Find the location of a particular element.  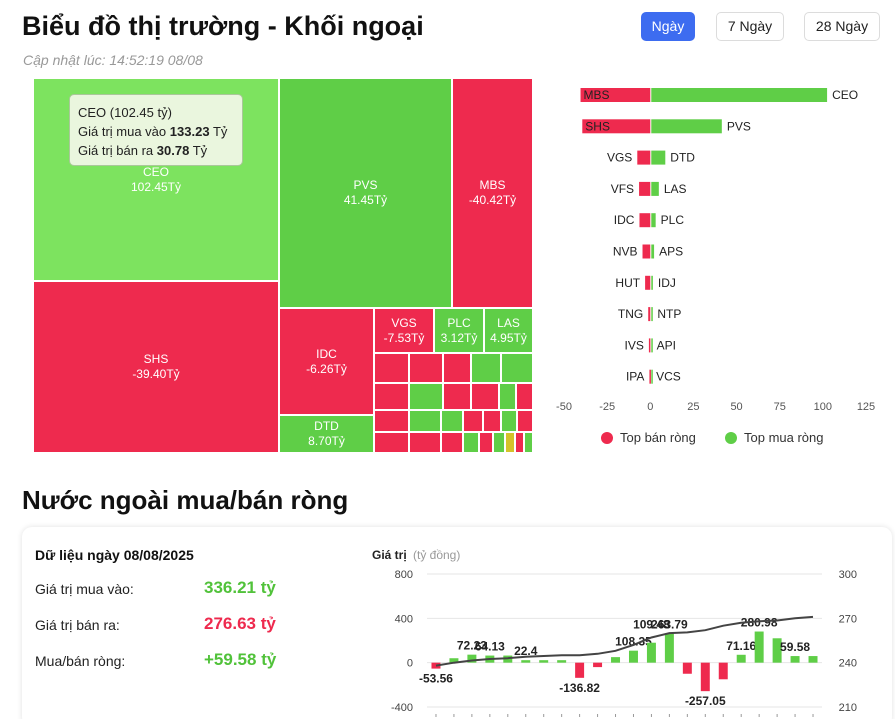

tile-value: -40.42Tỷ is located at coordinates (492, 200).